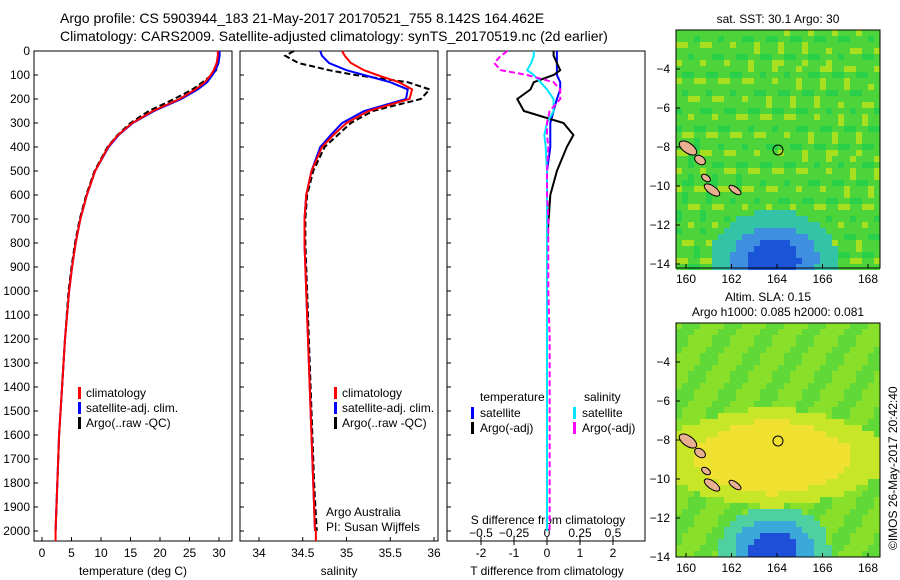 This screenshot has width=900, height=580. What do you see at coordinates (16, 387) in the screenshot?
I see `y-tick-label: 1400` at bounding box center [16, 387].